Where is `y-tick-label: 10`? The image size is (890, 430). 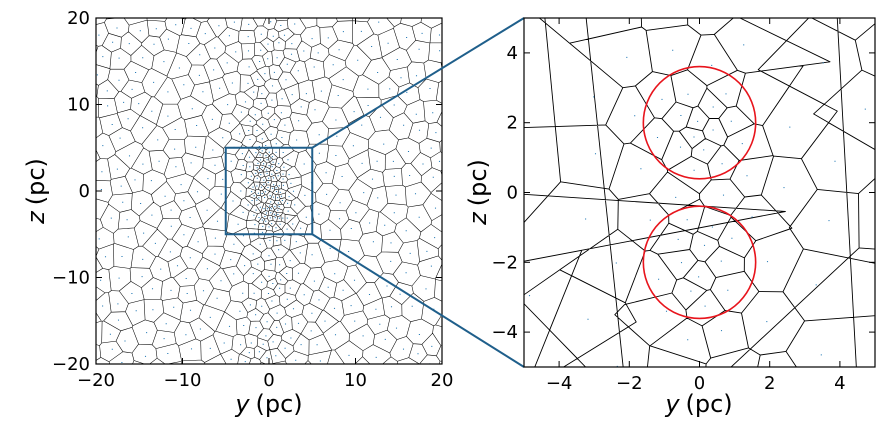
y-tick-label: 10 is located at coordinates (78, 105).